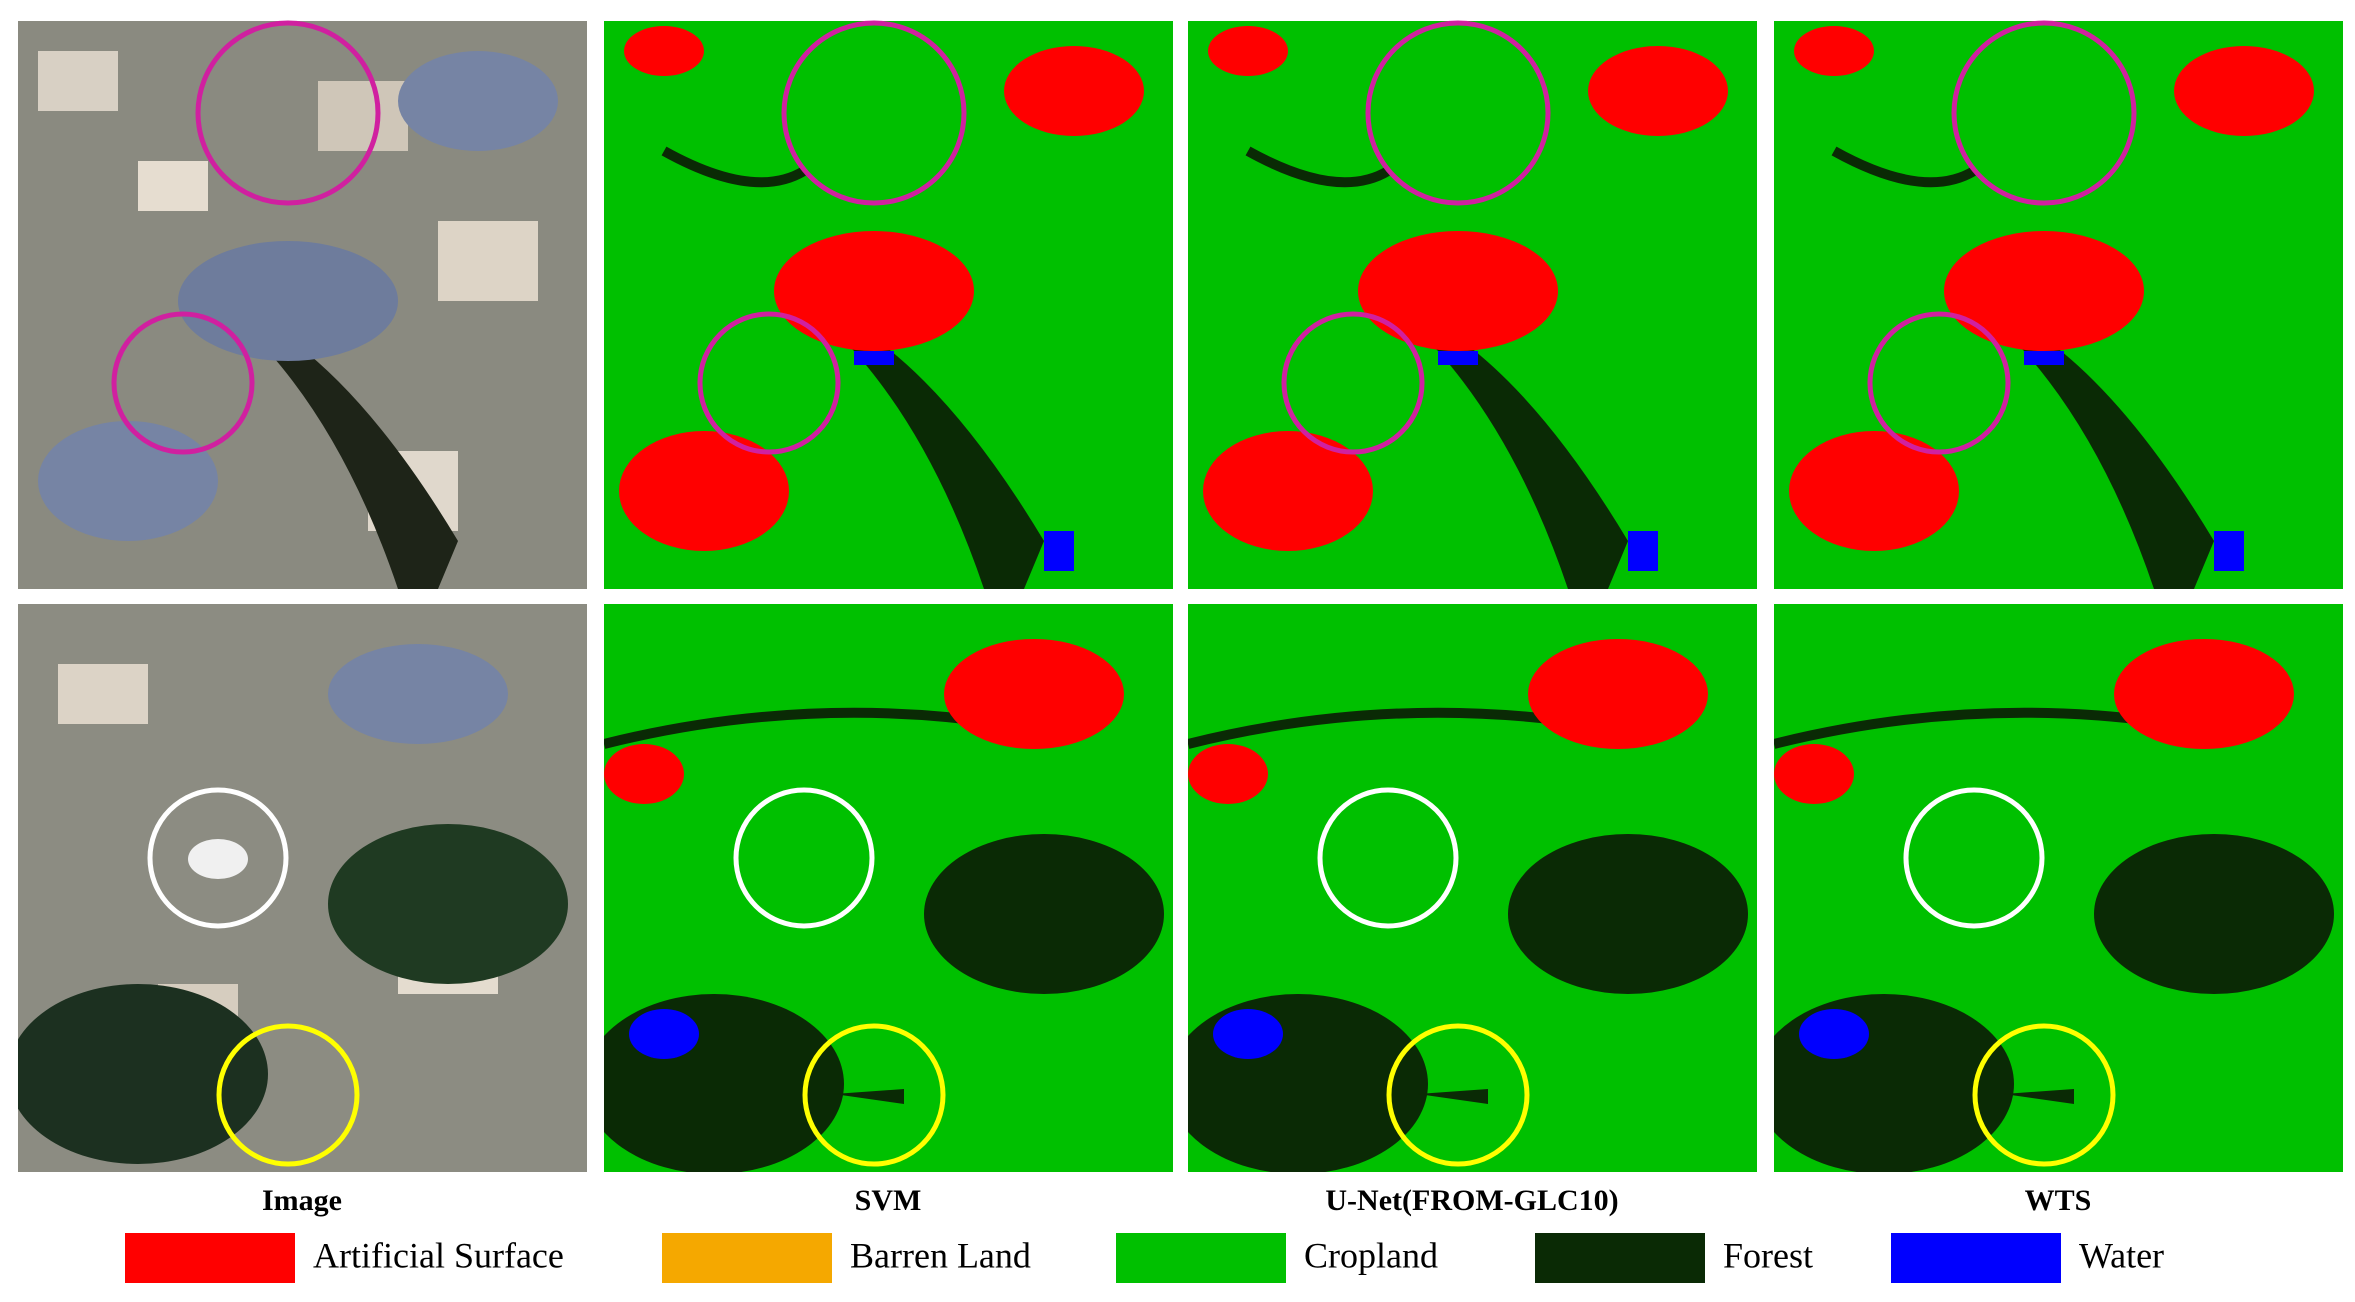 This screenshot has height=1302, width=2355. Describe the element at coordinates (1768, 1255) in the screenshot. I see `legend-label: Forest` at that location.